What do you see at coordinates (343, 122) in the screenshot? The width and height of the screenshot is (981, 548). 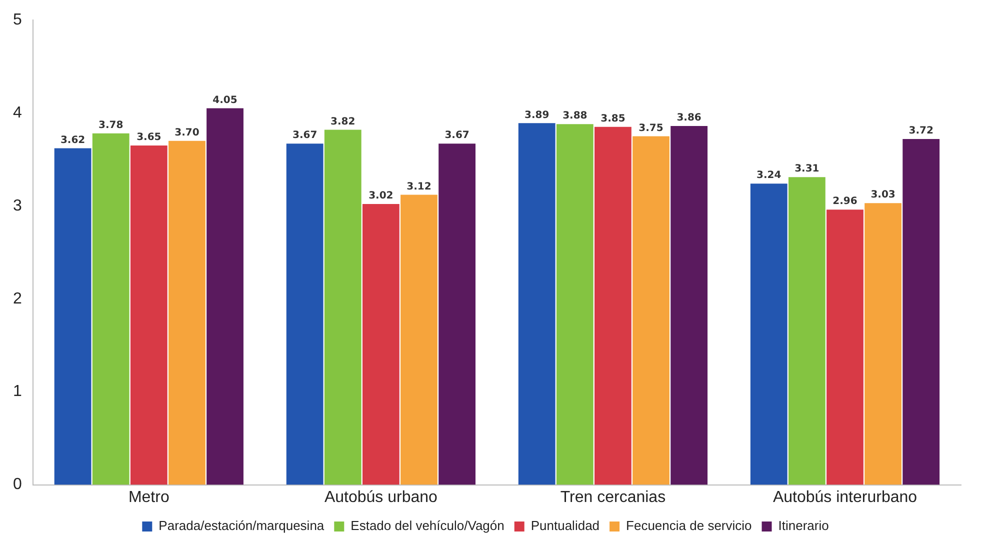 I see `data-label: 3.82` at bounding box center [343, 122].